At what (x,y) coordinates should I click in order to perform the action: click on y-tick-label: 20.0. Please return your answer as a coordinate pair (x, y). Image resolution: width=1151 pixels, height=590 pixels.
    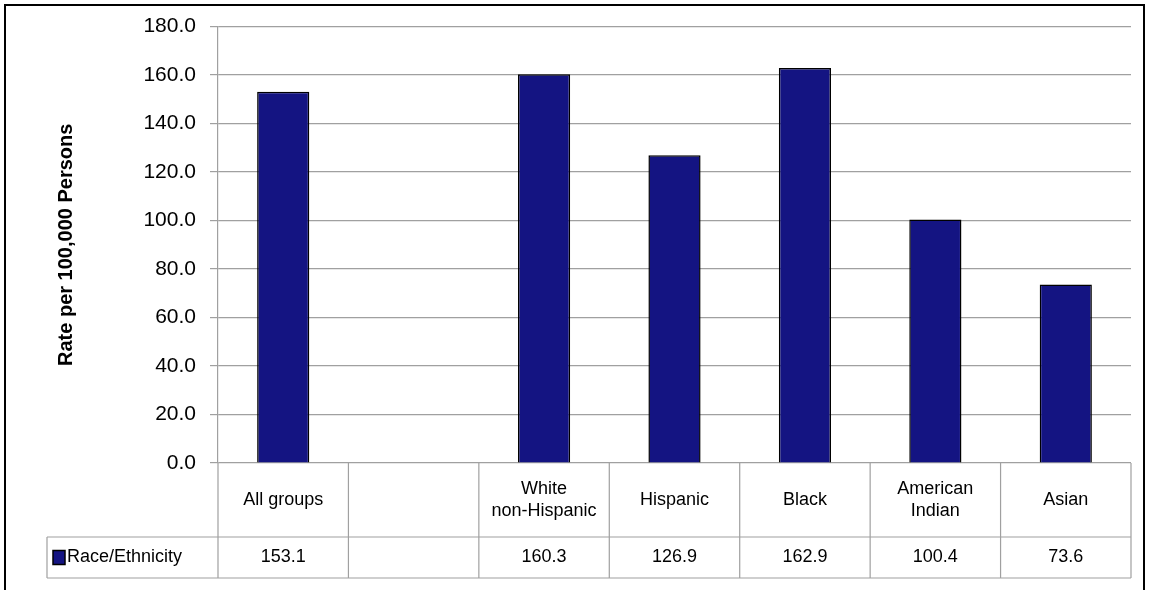
    Looking at the image, I should click on (175, 413).